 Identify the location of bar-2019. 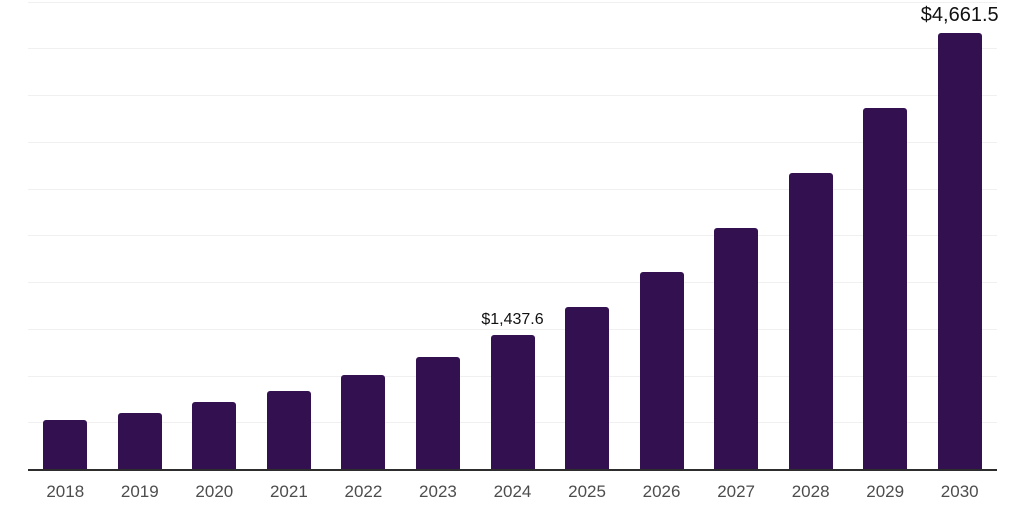
(139, 440).